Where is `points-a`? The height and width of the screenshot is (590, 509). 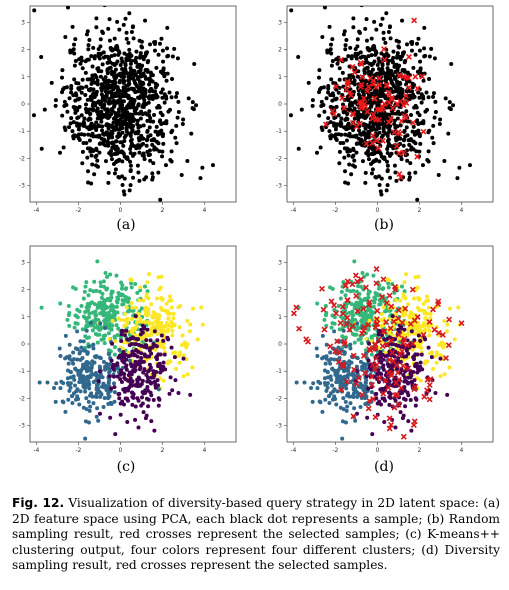
points-a is located at coordinates (123, 104).